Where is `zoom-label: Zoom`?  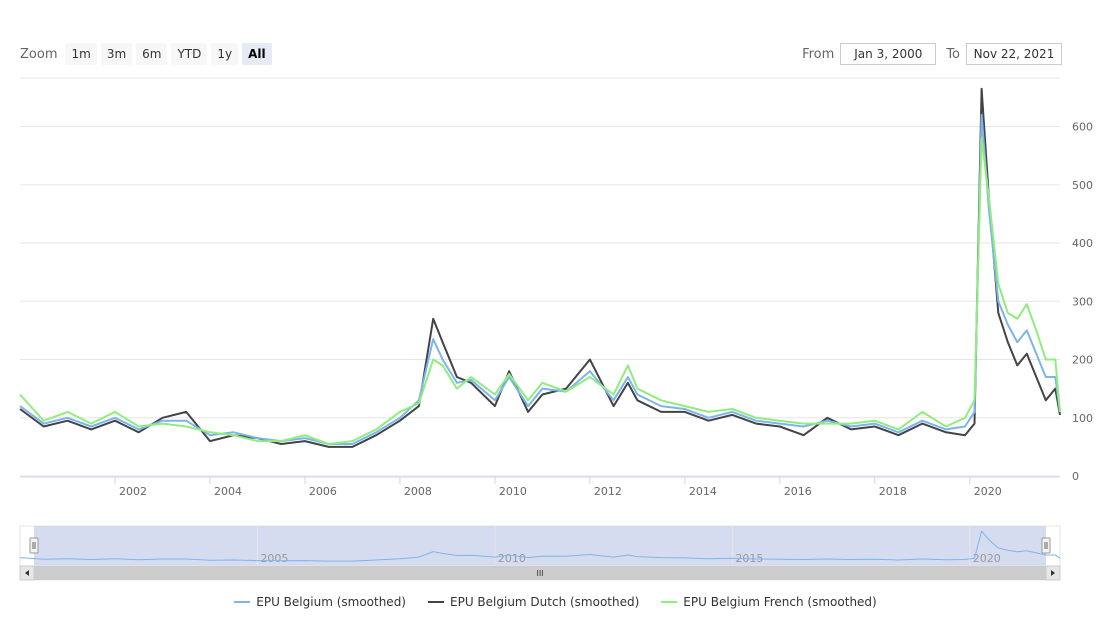 zoom-label: Zoom is located at coordinates (39, 54).